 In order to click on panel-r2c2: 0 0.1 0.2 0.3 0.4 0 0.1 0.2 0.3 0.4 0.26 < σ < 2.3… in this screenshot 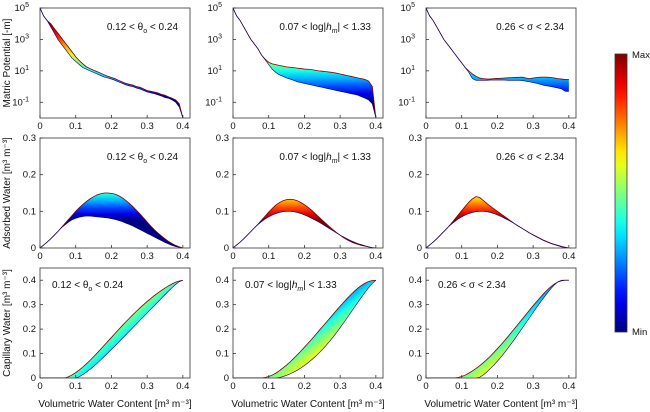, I will do `click(493, 338)`.